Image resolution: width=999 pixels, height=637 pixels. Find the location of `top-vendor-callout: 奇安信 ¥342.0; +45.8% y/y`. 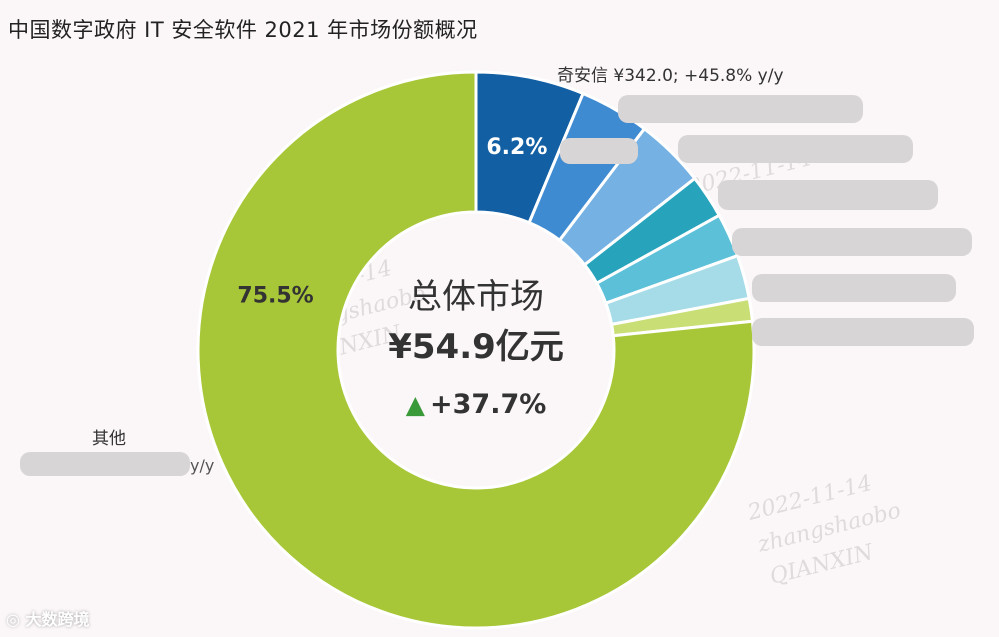

top-vendor-callout: 奇安信 ¥342.0; +45.8% y/y is located at coordinates (670, 76).